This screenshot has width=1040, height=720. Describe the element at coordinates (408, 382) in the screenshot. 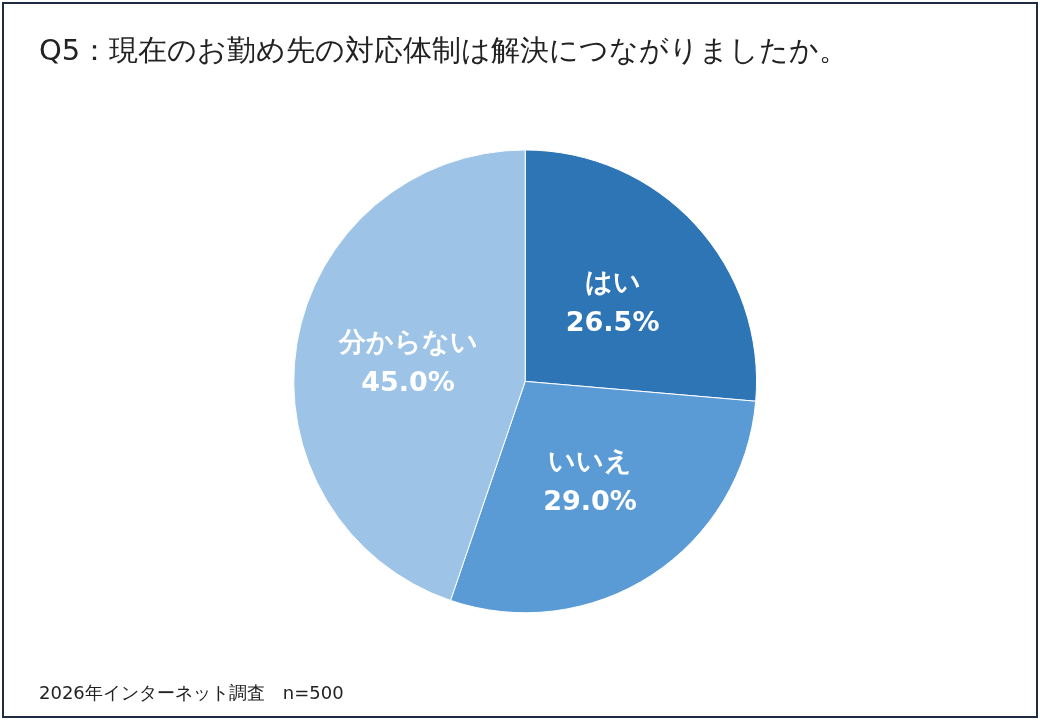

I see `data-label: 45.0%` at that location.